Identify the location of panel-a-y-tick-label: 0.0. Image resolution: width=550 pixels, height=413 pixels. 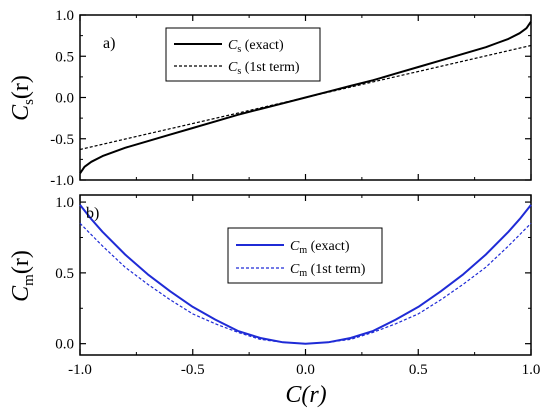
(64, 99).